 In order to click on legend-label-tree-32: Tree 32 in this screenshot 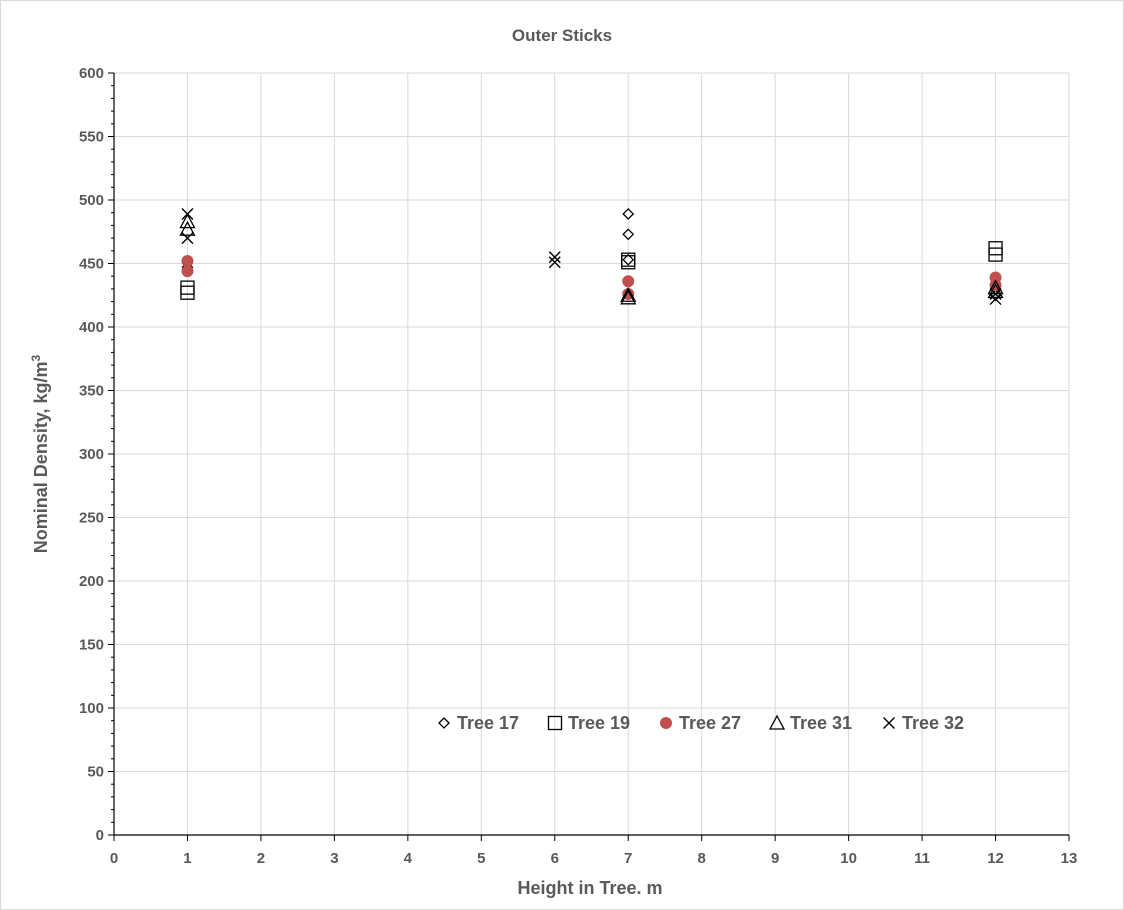, I will do `click(933, 723)`.